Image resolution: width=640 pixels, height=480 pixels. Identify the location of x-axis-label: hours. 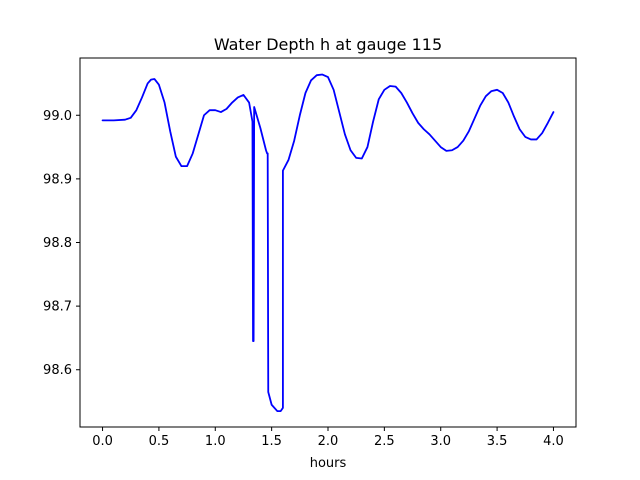
(328, 463).